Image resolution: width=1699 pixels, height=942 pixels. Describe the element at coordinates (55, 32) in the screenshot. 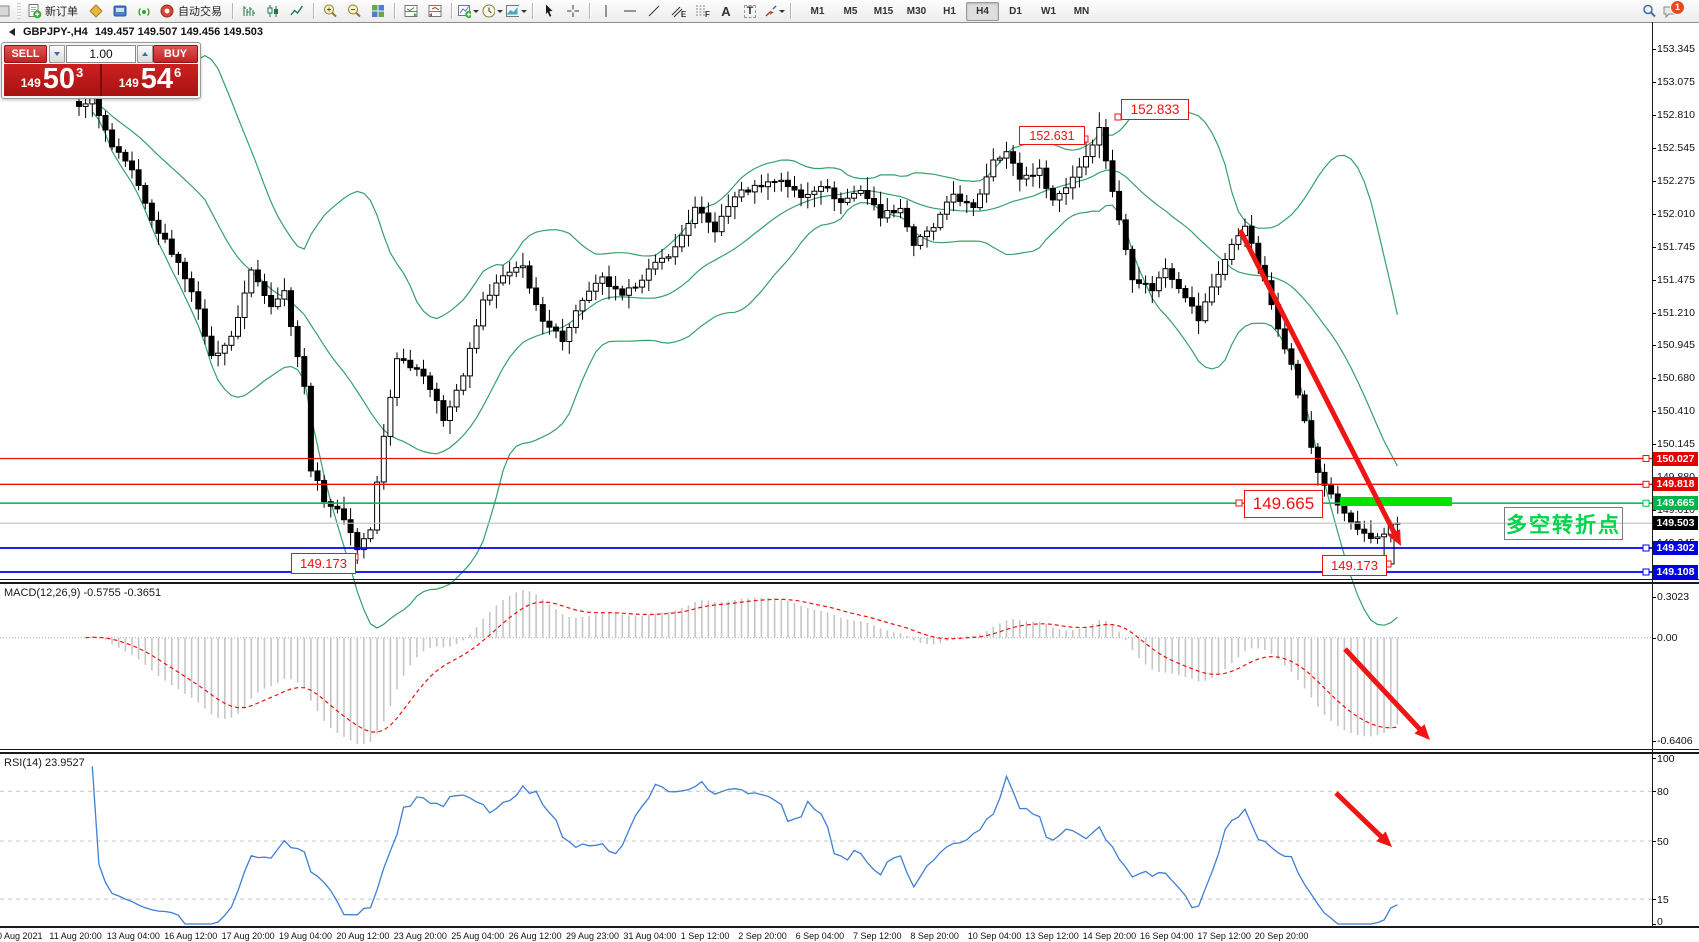

I see `symbol-period-label: GBPJPY-,H4` at that location.